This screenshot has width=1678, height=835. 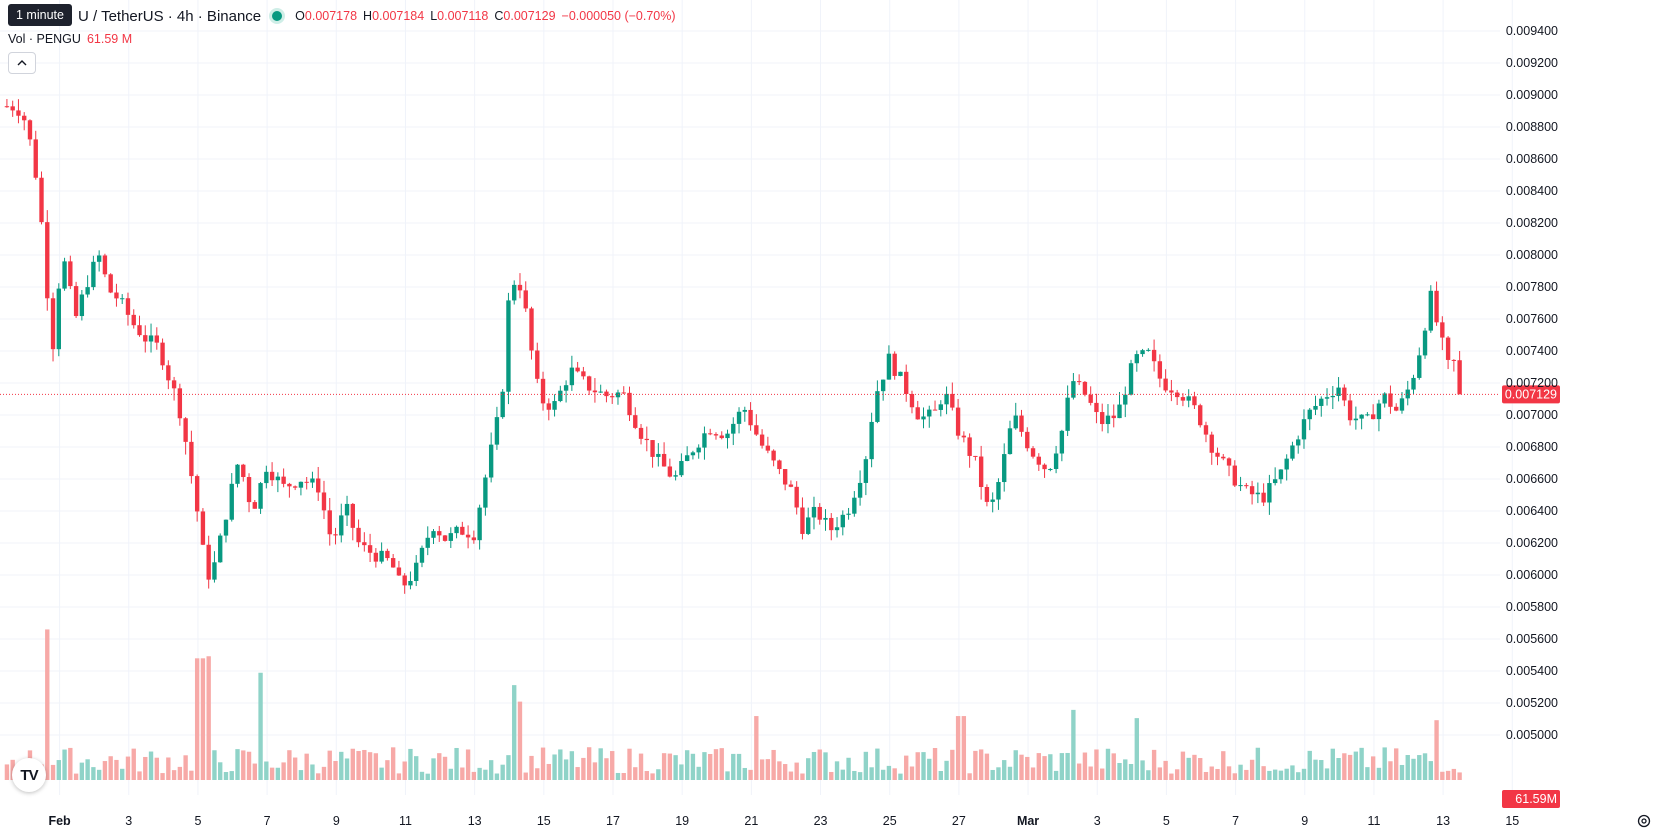 I want to click on gear-icon, so click(x=1644, y=821).